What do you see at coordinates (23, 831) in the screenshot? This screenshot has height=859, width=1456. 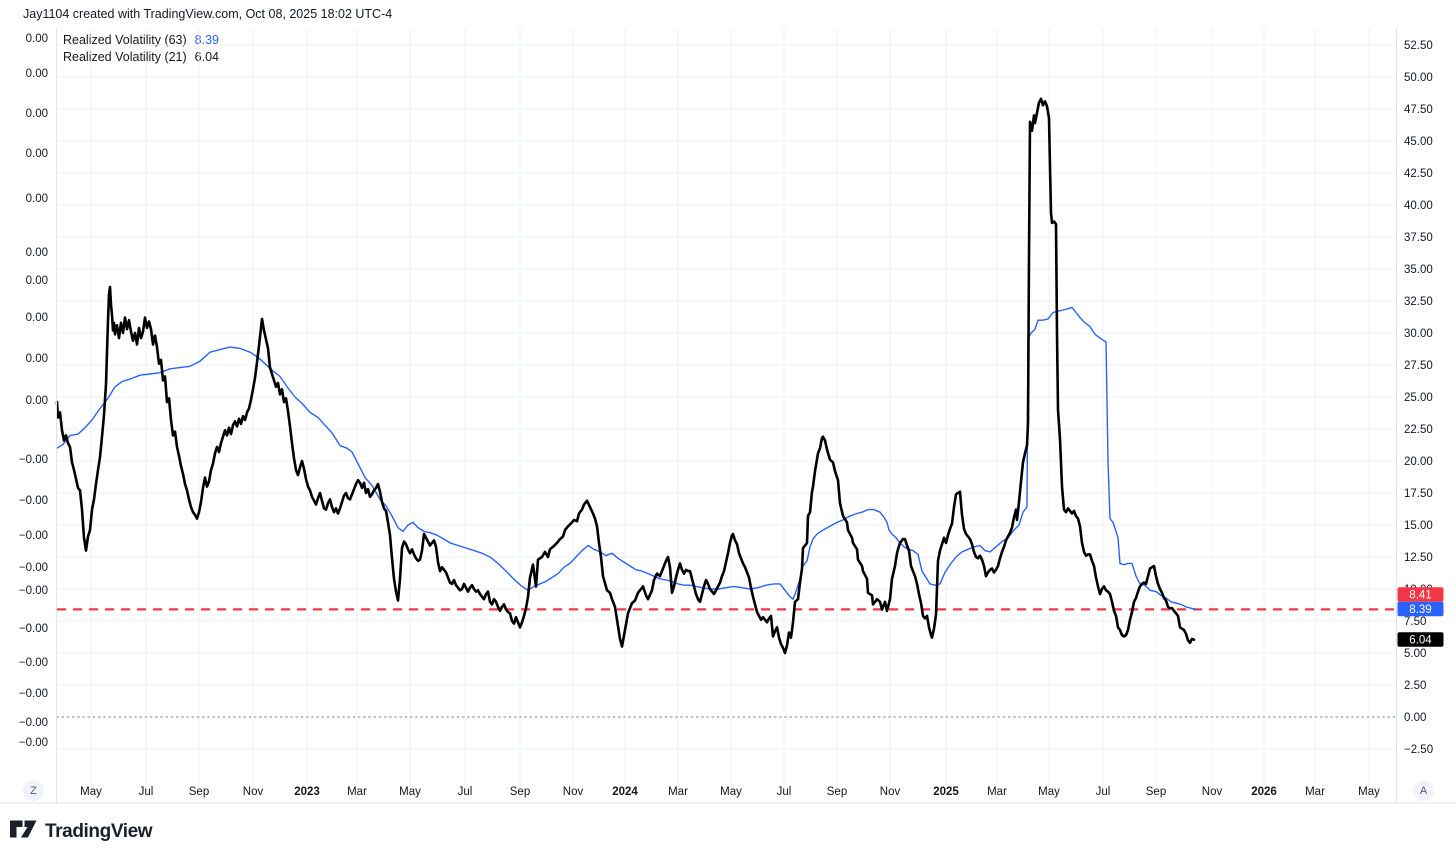 I see `tradingview-logo-icon` at bounding box center [23, 831].